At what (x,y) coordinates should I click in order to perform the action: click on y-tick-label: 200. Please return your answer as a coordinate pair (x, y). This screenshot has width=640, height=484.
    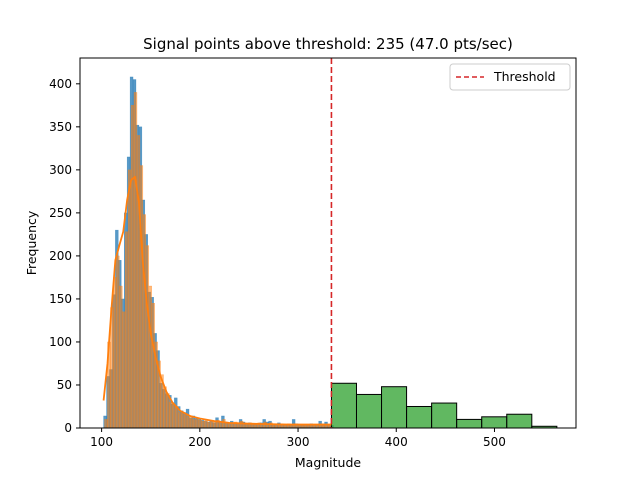
    Looking at the image, I should click on (60, 256).